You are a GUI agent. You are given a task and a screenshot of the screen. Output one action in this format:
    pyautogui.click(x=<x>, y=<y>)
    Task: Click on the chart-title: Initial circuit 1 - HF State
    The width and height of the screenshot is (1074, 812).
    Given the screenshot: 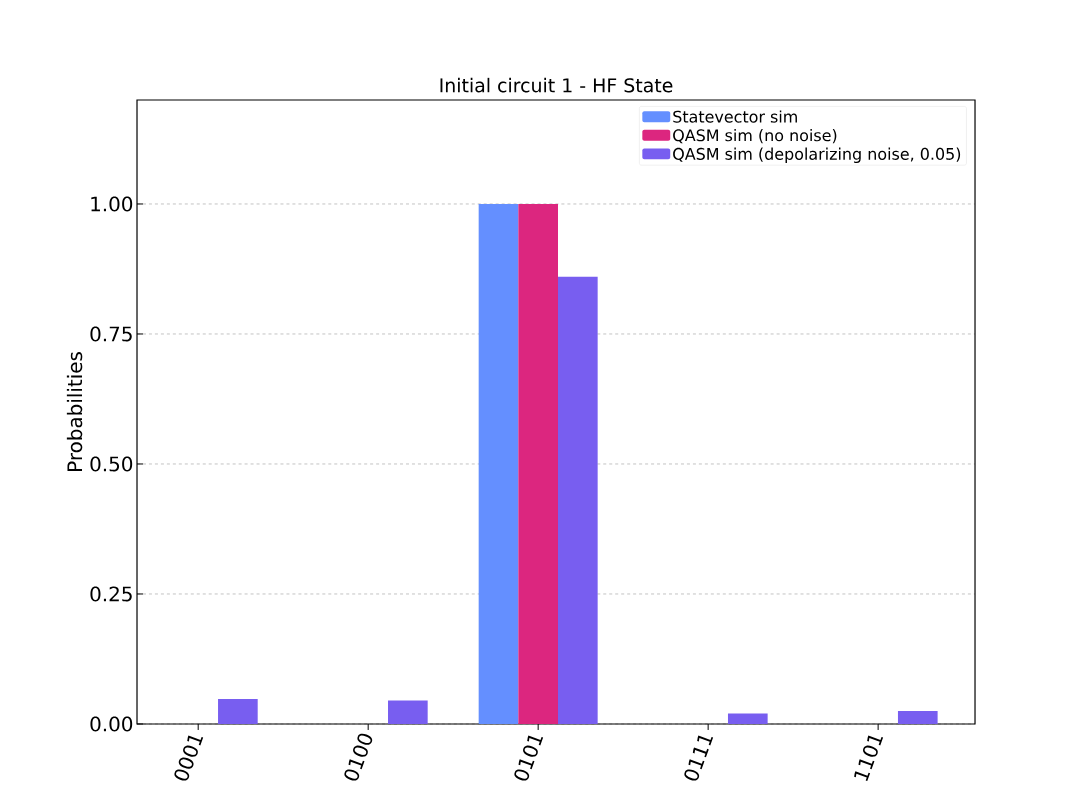 What is the action you would take?
    pyautogui.click(x=556, y=85)
    